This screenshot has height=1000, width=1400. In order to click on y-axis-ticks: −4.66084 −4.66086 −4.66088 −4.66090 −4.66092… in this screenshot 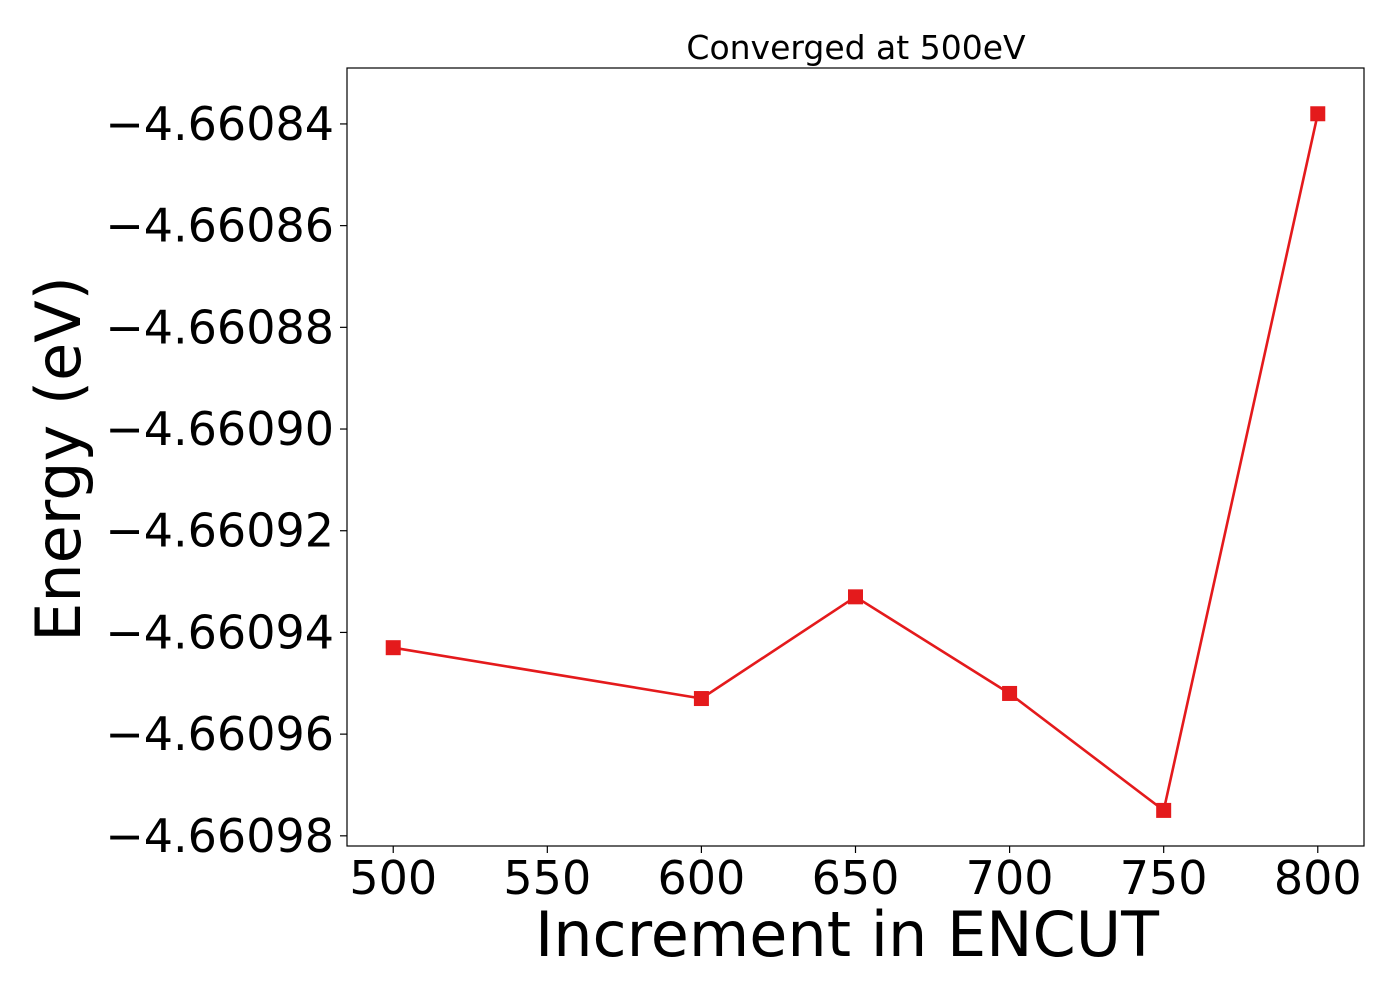, I will do `click(226, 480)`.